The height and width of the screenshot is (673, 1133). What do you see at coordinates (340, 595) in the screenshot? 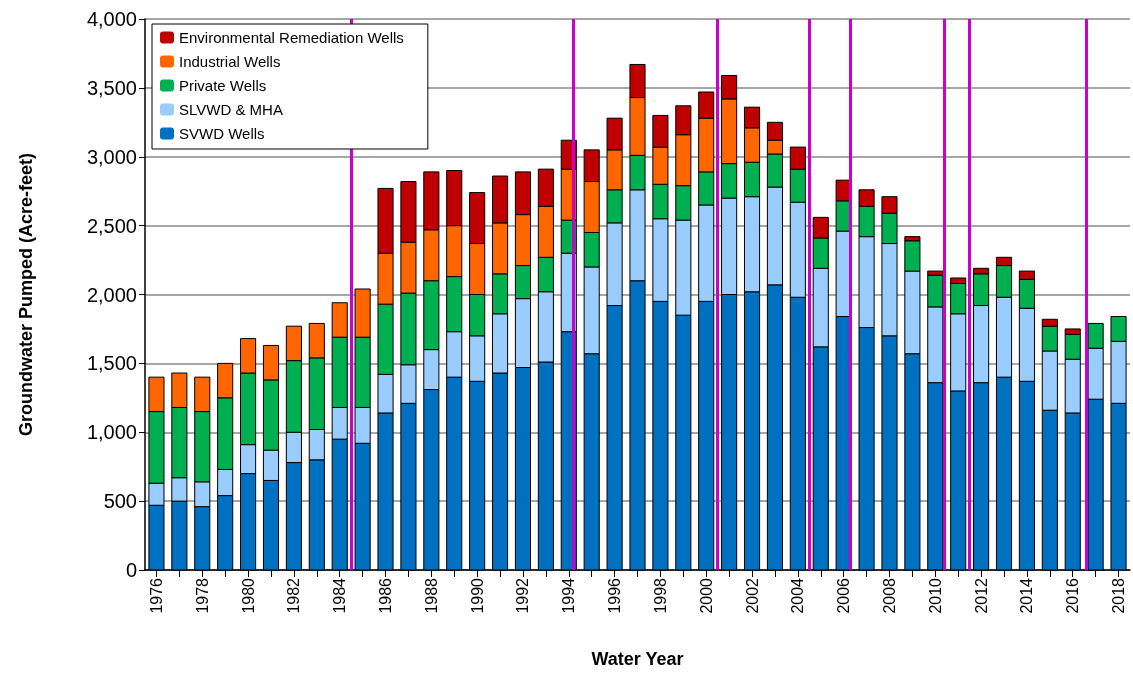
I see `x-tick-label: 1984` at bounding box center [340, 595].